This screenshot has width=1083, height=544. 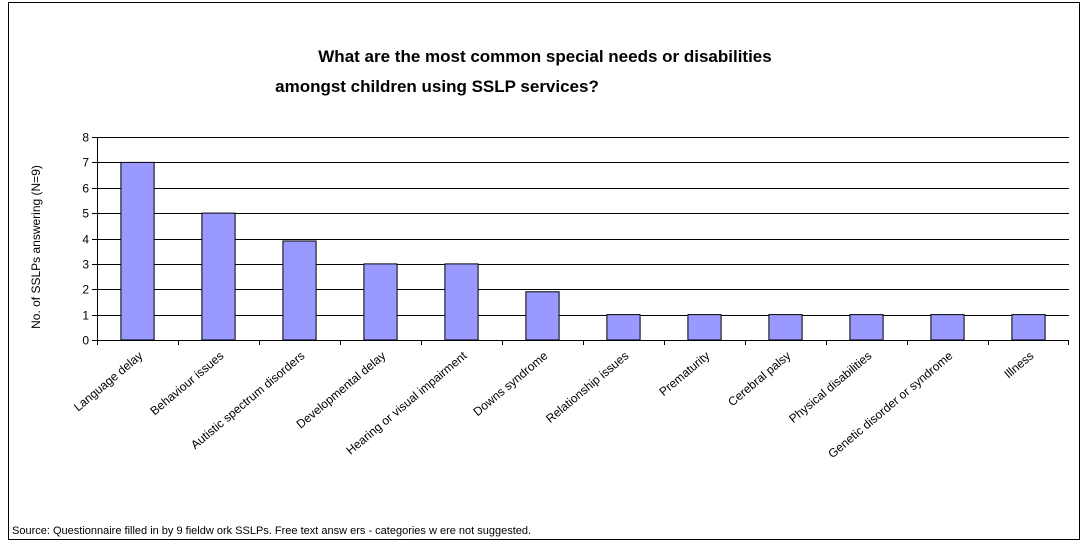 I want to click on y-tick-label: 2, so click(x=85, y=290).